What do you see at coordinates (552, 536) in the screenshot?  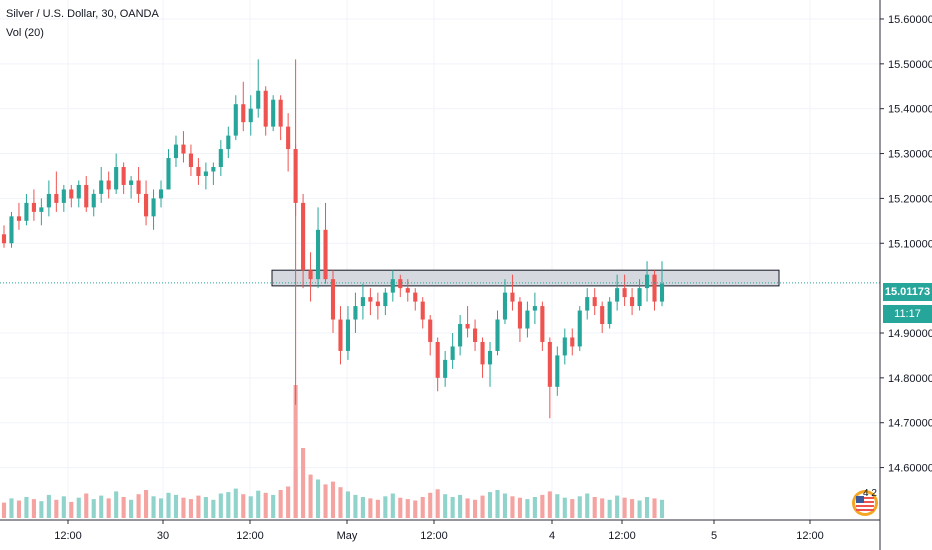 I see `time-tick-label: 4` at bounding box center [552, 536].